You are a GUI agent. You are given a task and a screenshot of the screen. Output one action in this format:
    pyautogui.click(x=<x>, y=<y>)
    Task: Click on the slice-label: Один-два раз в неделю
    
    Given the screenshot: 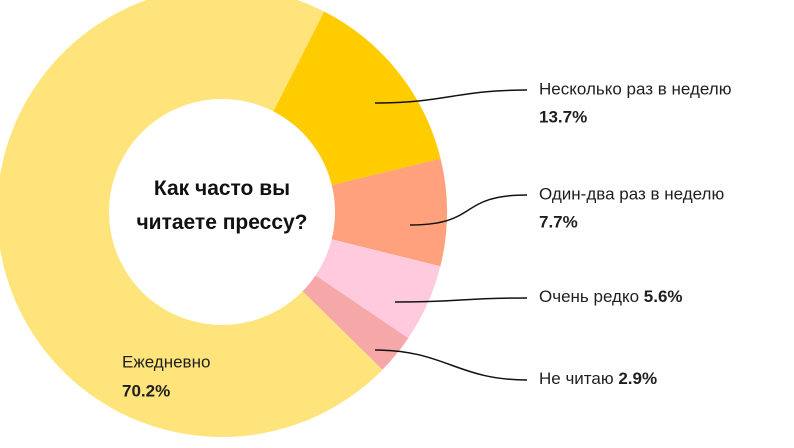 What is the action you would take?
    pyautogui.click(x=631, y=193)
    